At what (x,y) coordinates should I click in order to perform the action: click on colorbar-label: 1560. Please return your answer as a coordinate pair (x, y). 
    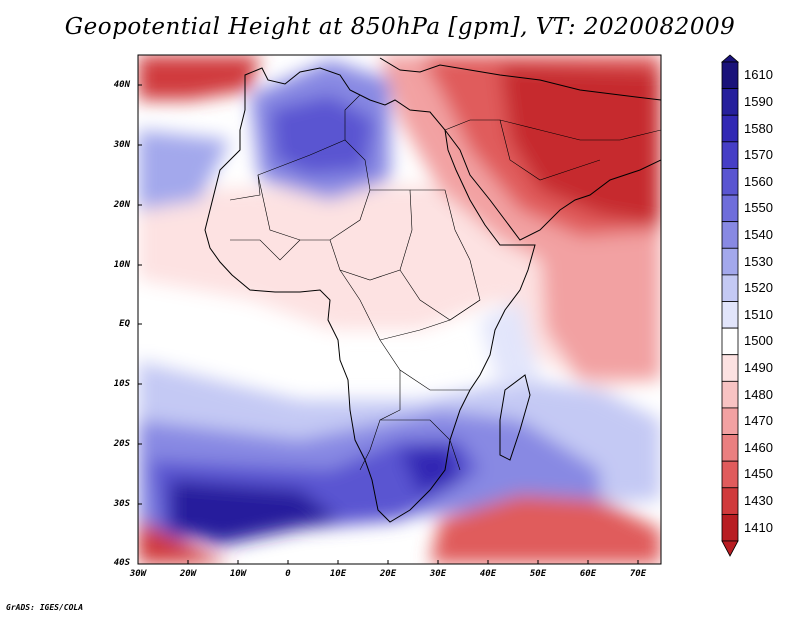
    Looking at the image, I should click on (758, 181).